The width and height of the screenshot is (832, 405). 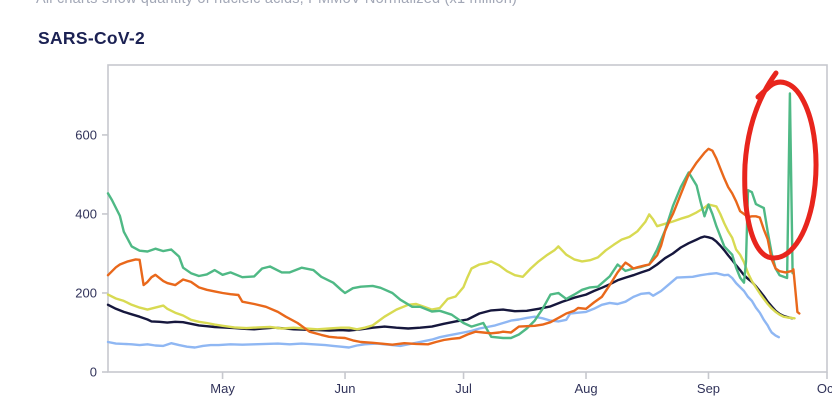 I want to click on x-tick-label: Oct, so click(x=824, y=388).